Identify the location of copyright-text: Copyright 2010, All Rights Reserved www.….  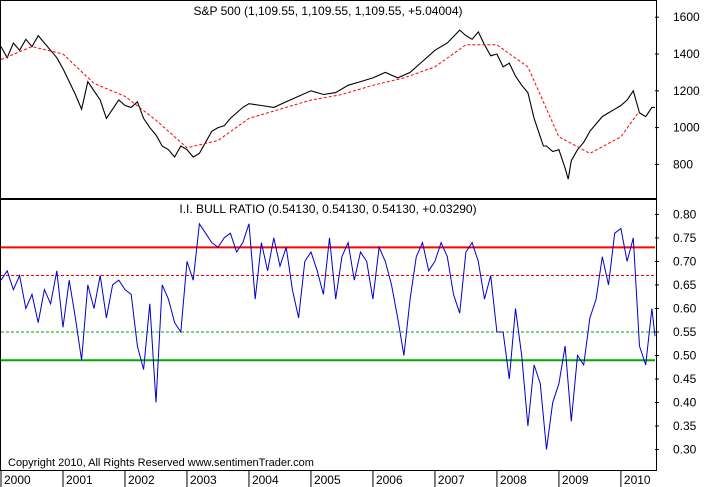
(161, 463).